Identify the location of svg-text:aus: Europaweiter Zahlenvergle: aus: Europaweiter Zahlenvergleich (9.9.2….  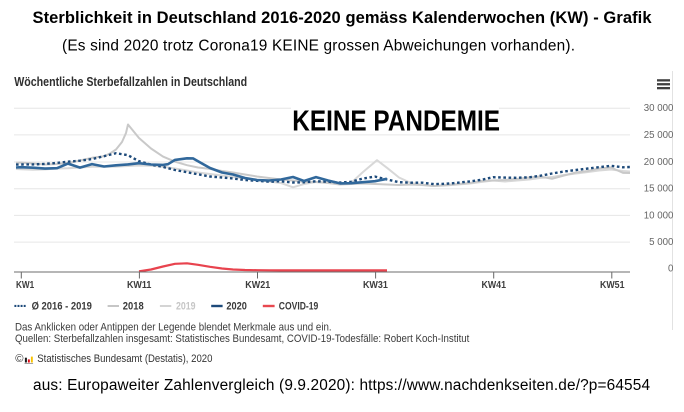
(341, 385).